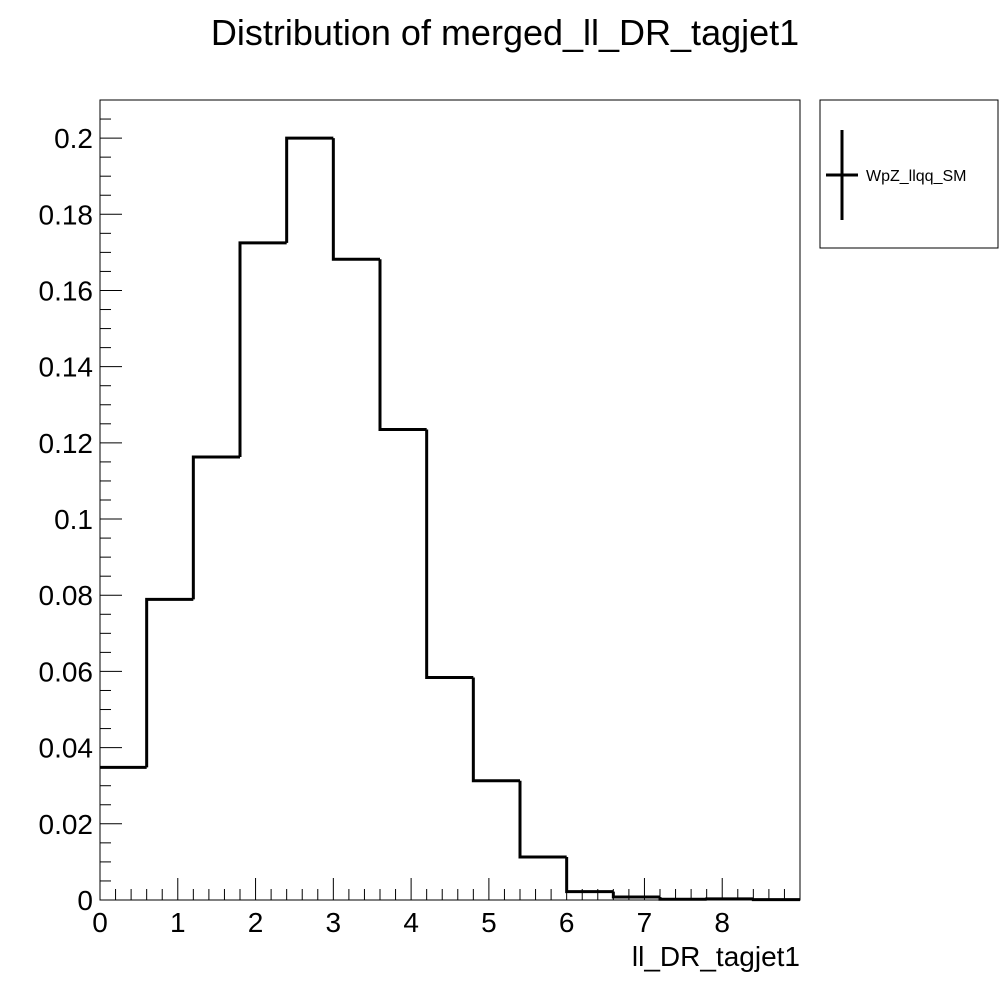 The width and height of the screenshot is (1000, 1000). Describe the element at coordinates (66, 824) in the screenshot. I see `y-tick-label: 0.02` at that location.